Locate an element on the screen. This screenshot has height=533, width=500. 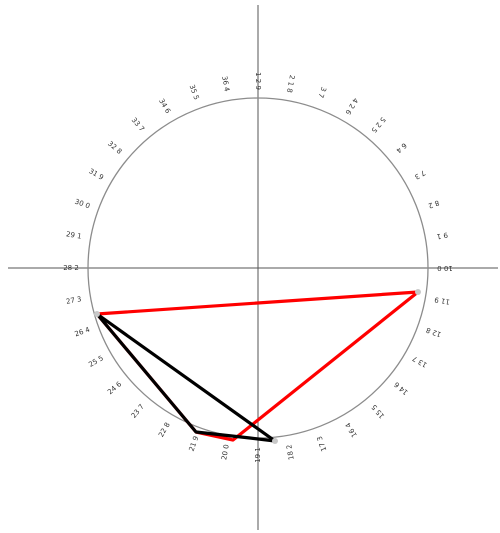
scale-label: 2 1 8 is located at coordinates (290, 83).